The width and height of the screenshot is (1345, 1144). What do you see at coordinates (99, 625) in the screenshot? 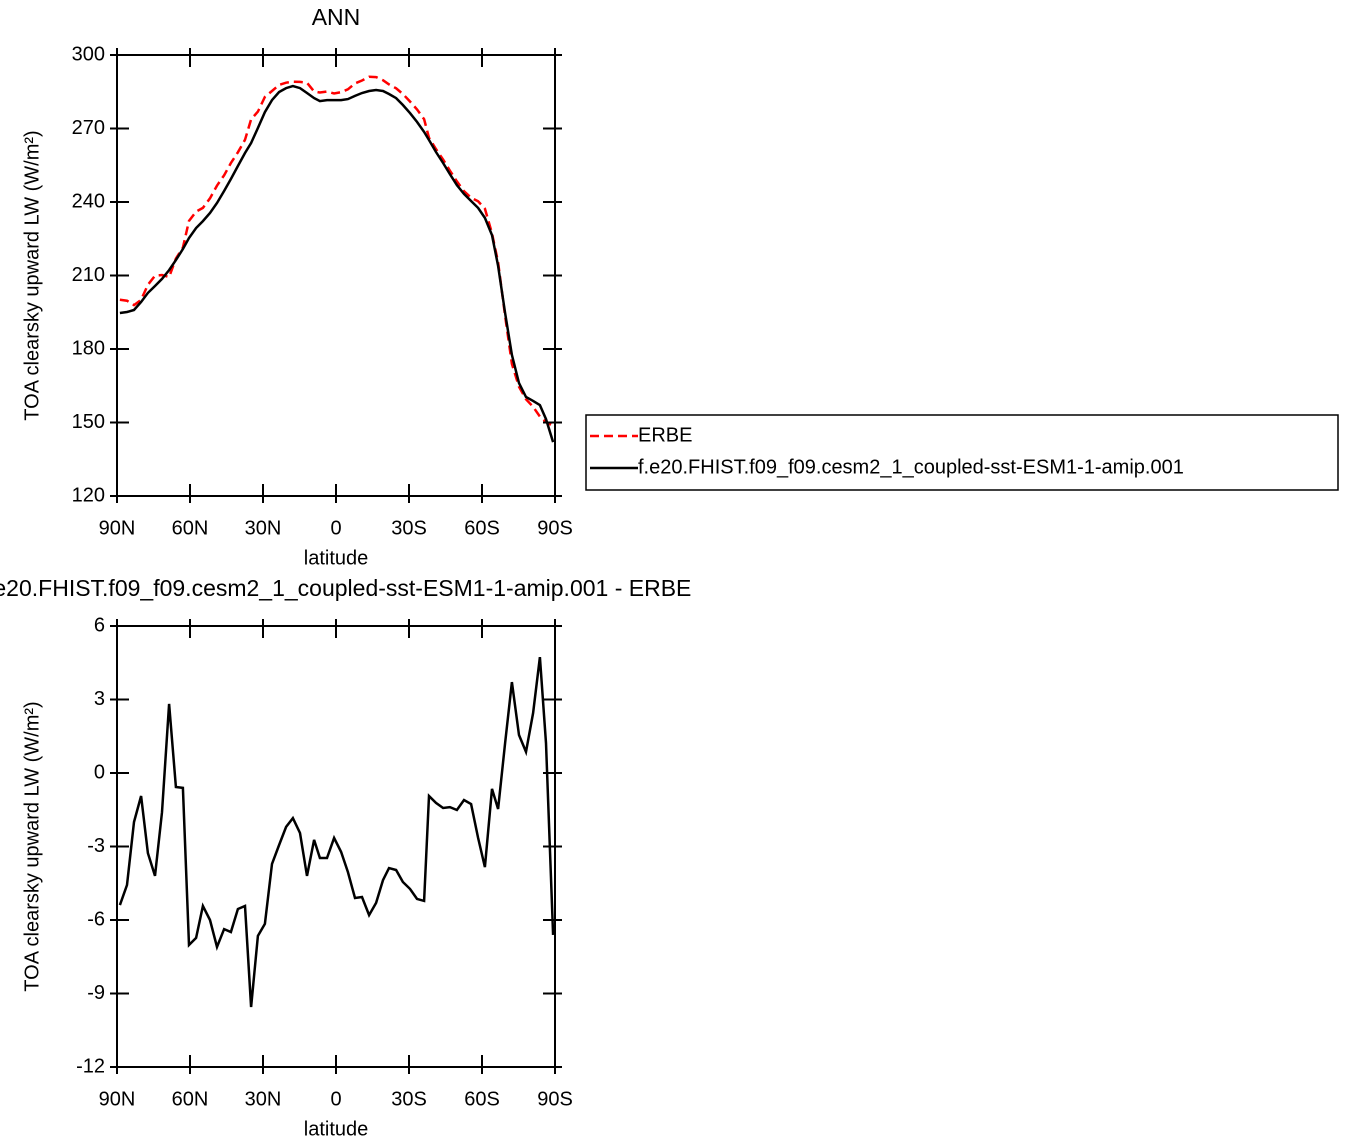
I see `y-tick-label: 6` at bounding box center [99, 625].